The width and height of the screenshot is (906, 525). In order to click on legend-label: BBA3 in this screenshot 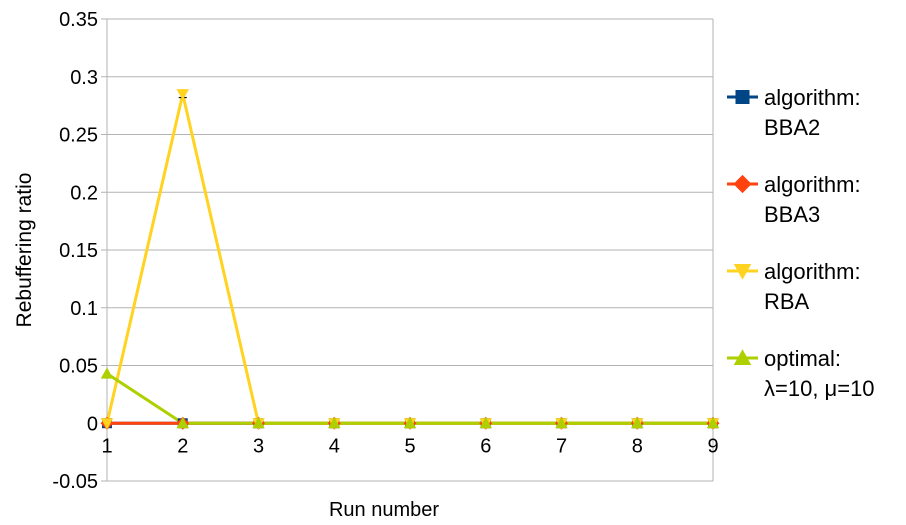, I will do `click(792, 214)`.